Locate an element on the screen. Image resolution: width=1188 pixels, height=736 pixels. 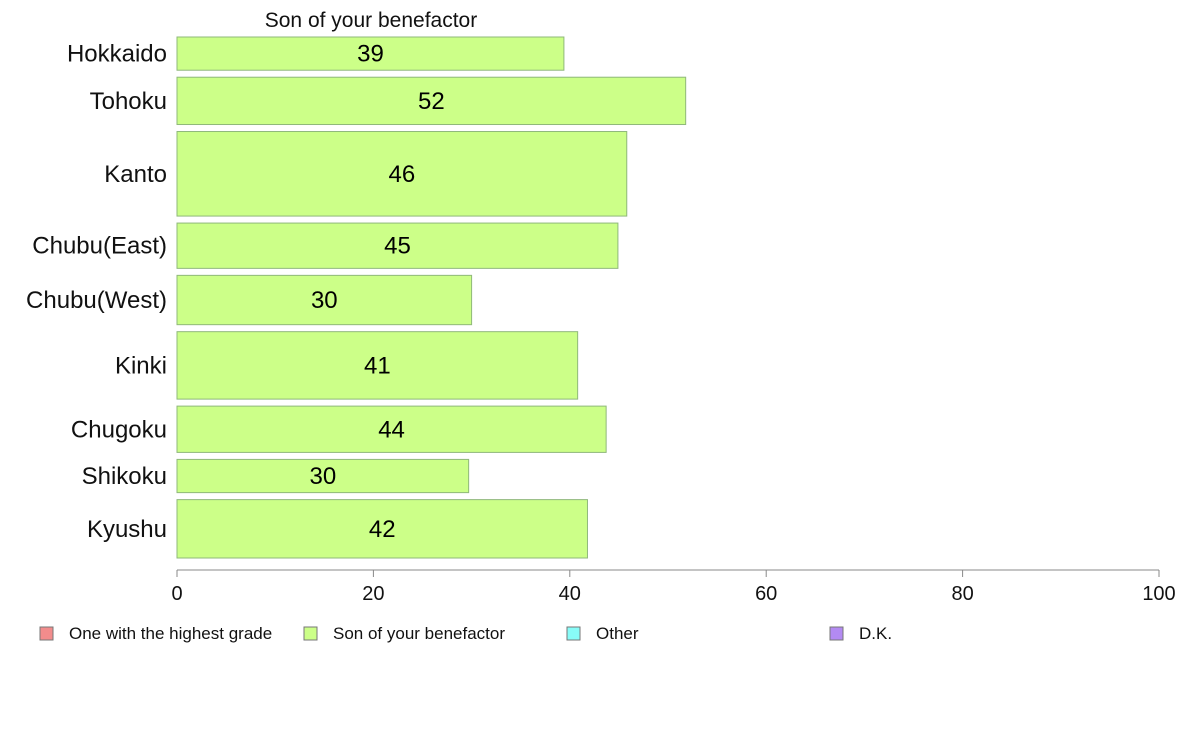
category-label: Kinki is located at coordinates (141, 365).